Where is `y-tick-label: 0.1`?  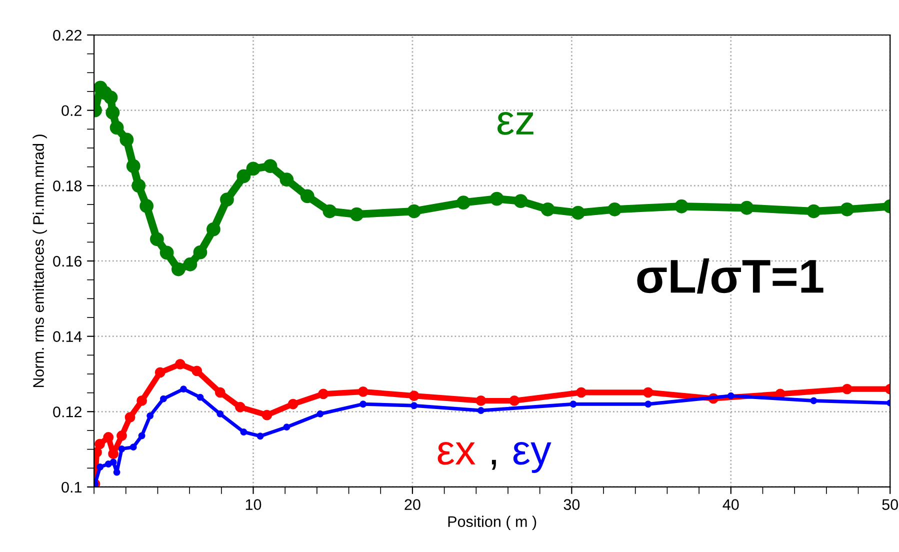
y-tick-label: 0.1 is located at coordinates (72, 487).